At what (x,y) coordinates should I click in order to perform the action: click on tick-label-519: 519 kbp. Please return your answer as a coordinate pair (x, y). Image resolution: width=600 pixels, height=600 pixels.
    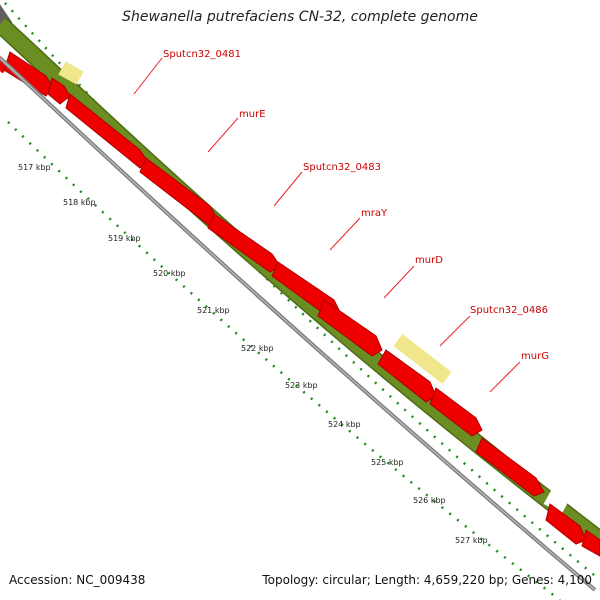
    Looking at the image, I should click on (124, 238).